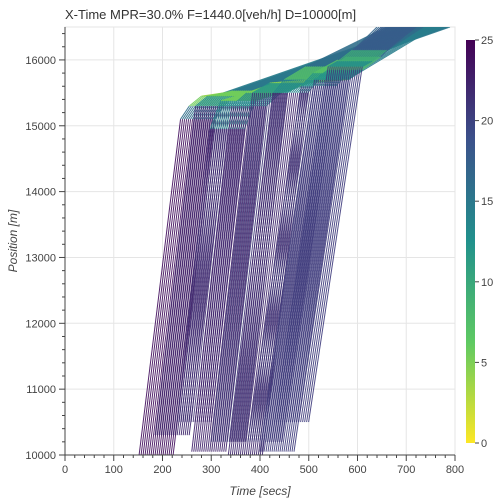  What do you see at coordinates (114, 470) in the screenshot?
I see `x-tick-label: 100` at bounding box center [114, 470].